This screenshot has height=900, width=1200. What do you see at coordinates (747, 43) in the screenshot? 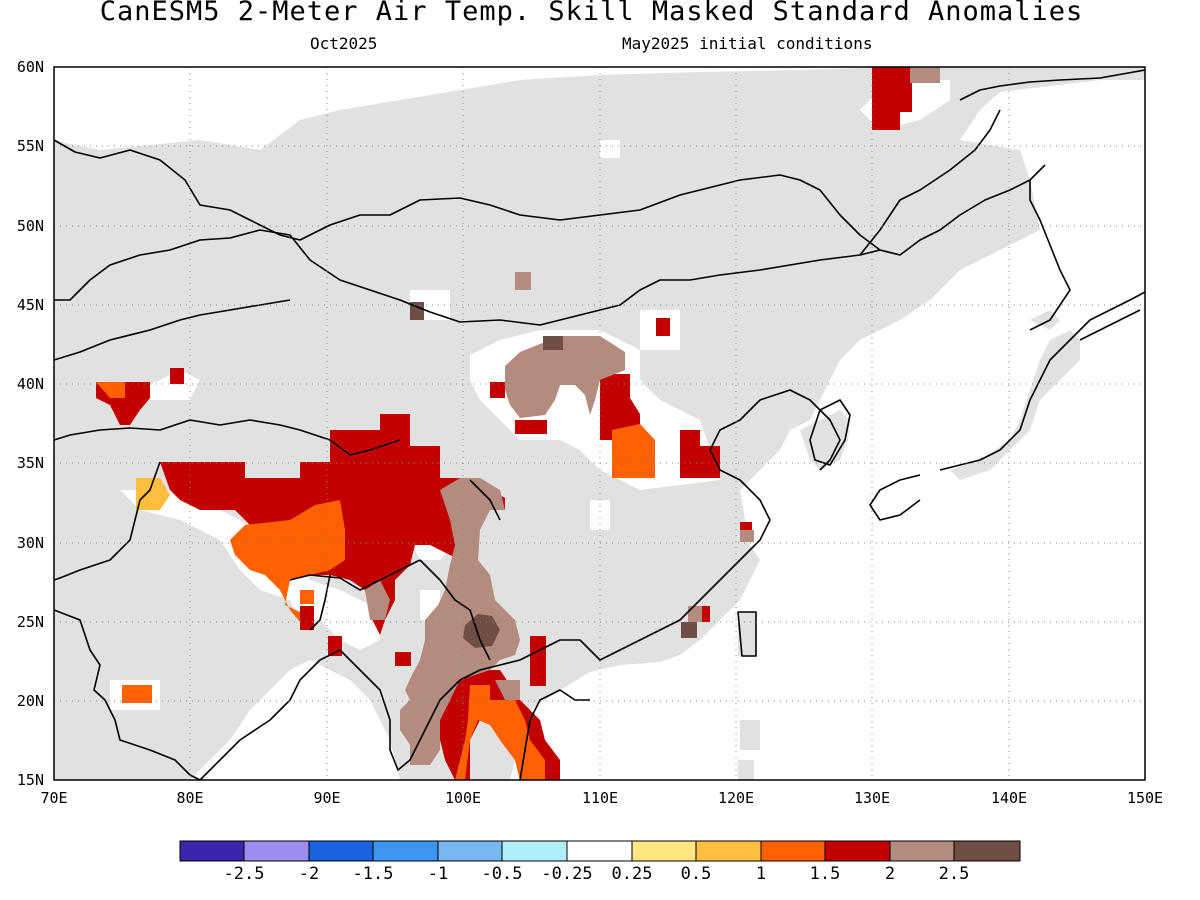
I see `init-conditions-label: May2025 initial conditions` at bounding box center [747, 43].